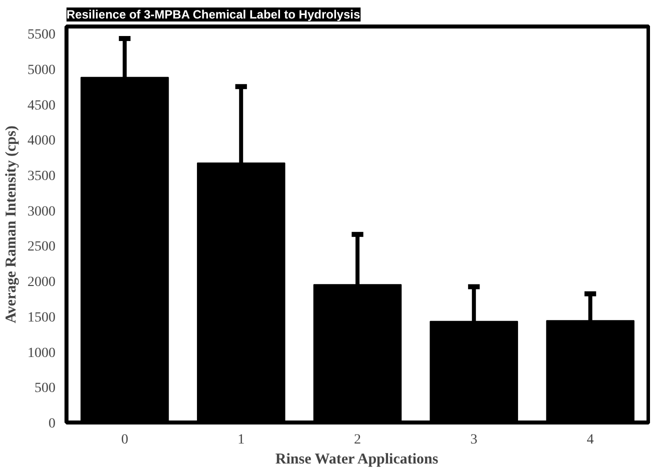 The height and width of the screenshot is (475, 656). I want to click on y-tick-label: 1500, so click(42, 318).